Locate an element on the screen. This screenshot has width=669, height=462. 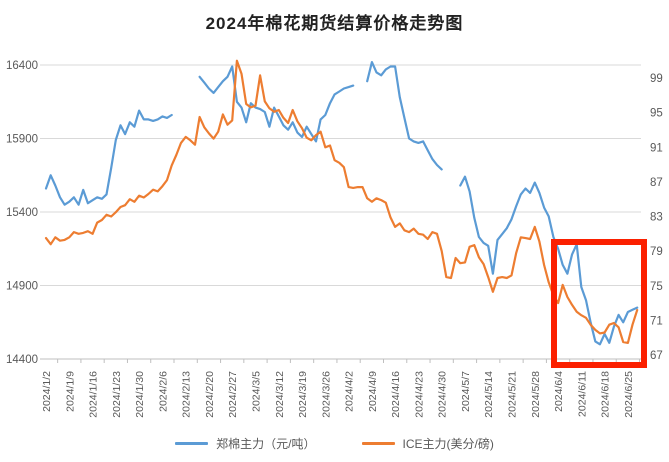
left-axis-tick-label: 14900 is located at coordinates (22, 287).